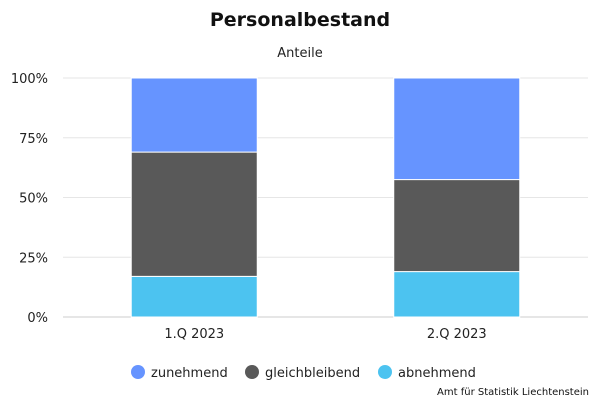 The image size is (600, 400). I want to click on legend-item-abnehmend: abnehmend, so click(427, 373).